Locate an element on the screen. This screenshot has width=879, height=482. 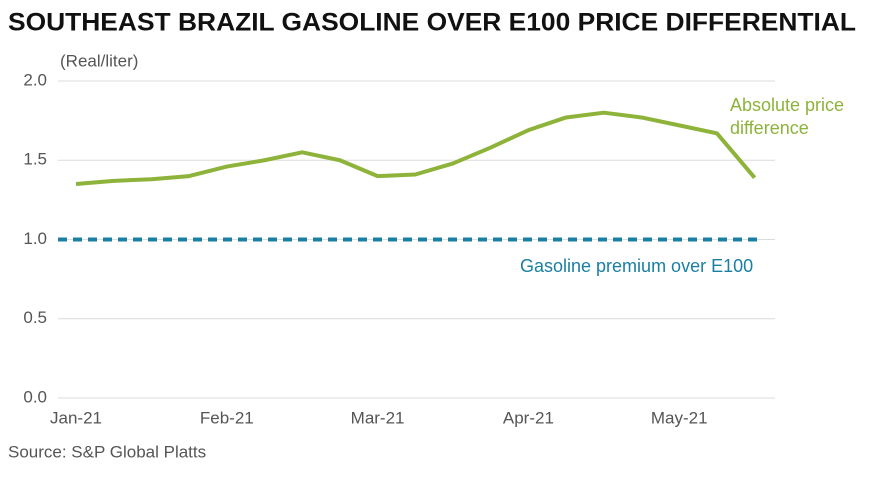
y-tick-label: 2.0 is located at coordinates (35, 79).